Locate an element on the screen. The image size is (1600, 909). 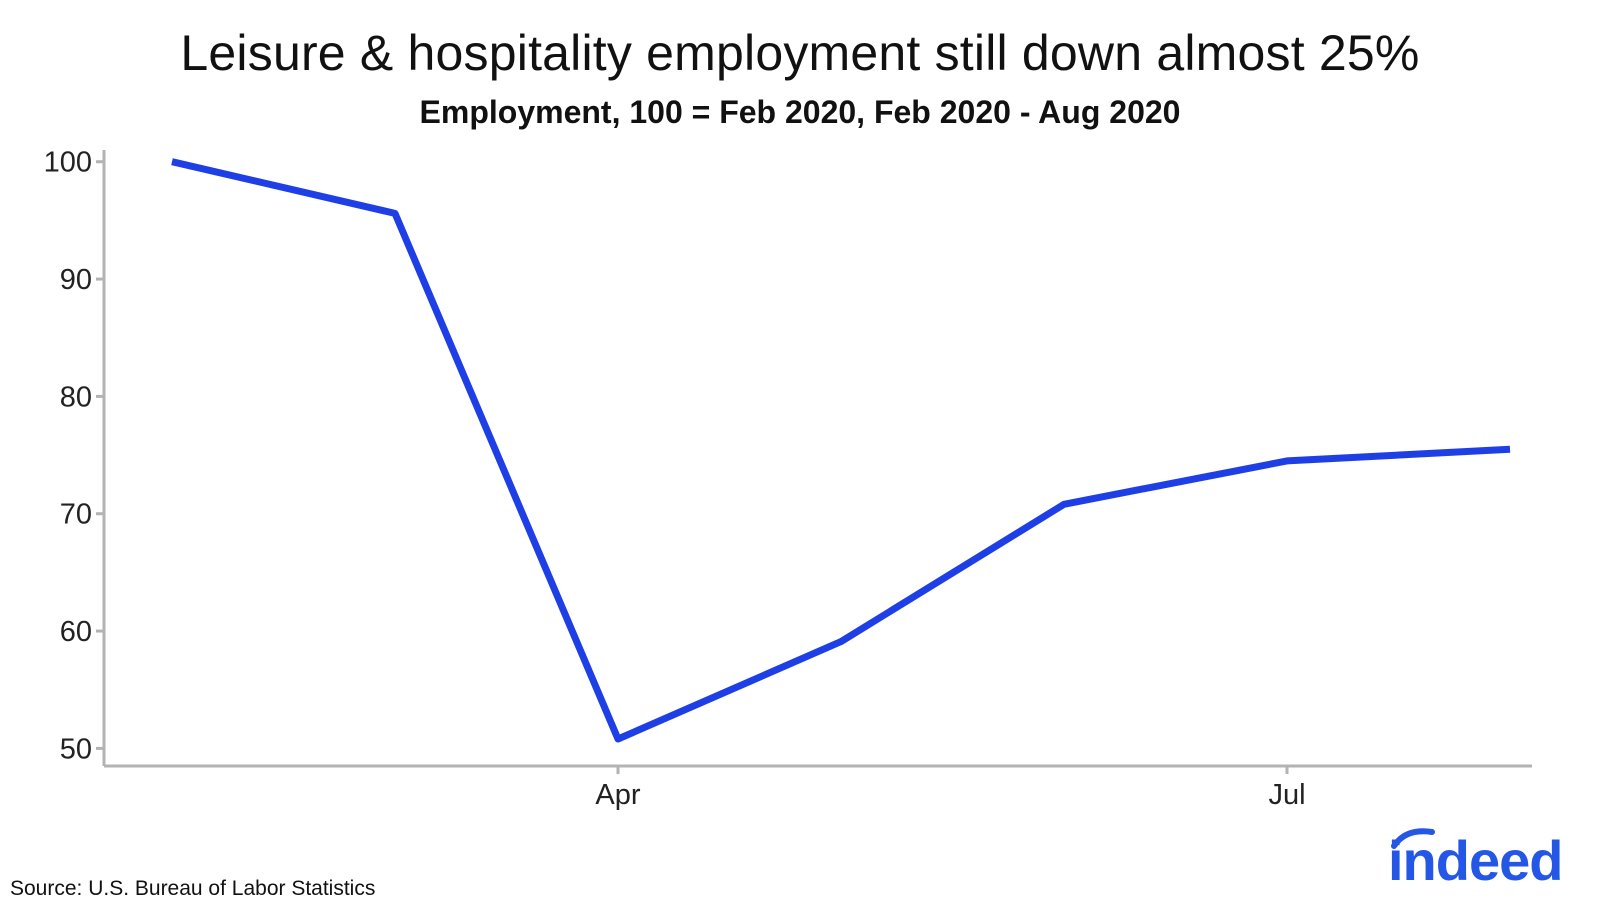
y-tick-label: 90 is located at coordinates (76, 280).